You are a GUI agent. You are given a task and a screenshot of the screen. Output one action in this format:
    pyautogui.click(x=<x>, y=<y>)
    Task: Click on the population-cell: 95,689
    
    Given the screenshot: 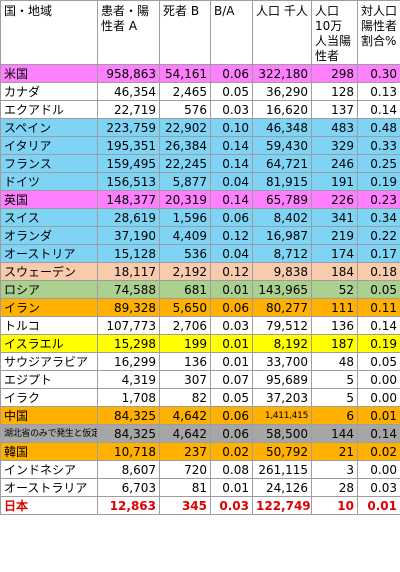 What is the action you would take?
    pyautogui.click(x=282, y=379)
    